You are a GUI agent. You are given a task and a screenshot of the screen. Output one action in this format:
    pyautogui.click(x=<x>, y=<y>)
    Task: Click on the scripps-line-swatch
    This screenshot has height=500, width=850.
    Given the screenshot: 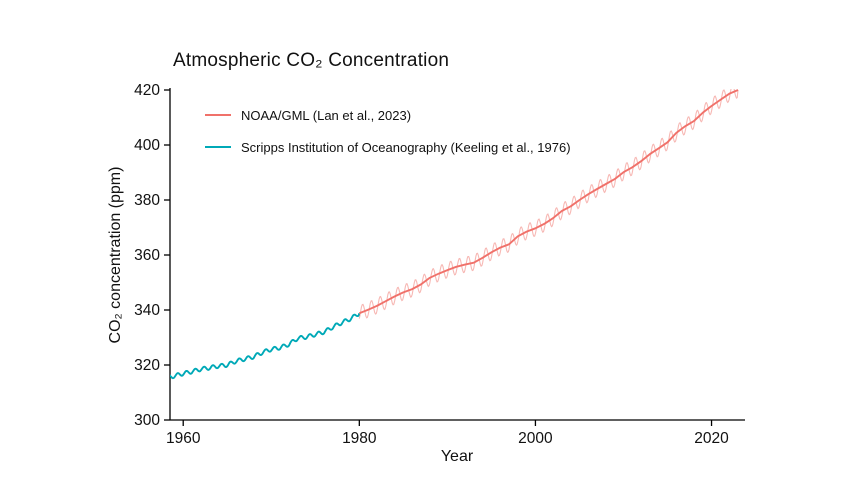 What is the action you would take?
    pyautogui.click(x=218, y=147)
    